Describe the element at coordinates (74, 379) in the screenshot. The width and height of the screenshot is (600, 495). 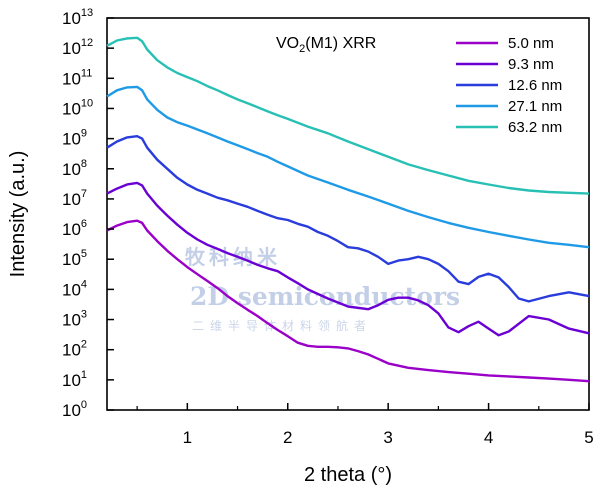
I see `y-tick-label-1: 10¹` at that location.